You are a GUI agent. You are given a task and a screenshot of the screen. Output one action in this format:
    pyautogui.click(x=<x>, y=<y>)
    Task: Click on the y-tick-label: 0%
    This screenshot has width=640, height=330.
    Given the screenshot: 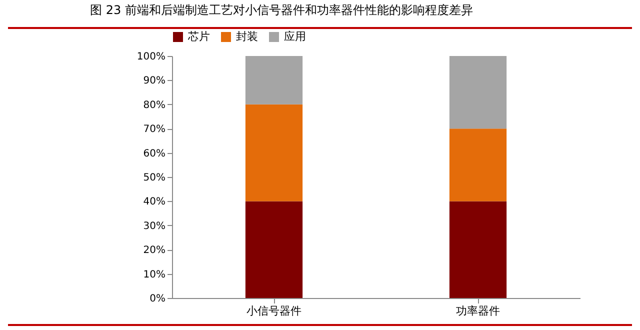 What is the action you would take?
    pyautogui.click(x=158, y=299)
    